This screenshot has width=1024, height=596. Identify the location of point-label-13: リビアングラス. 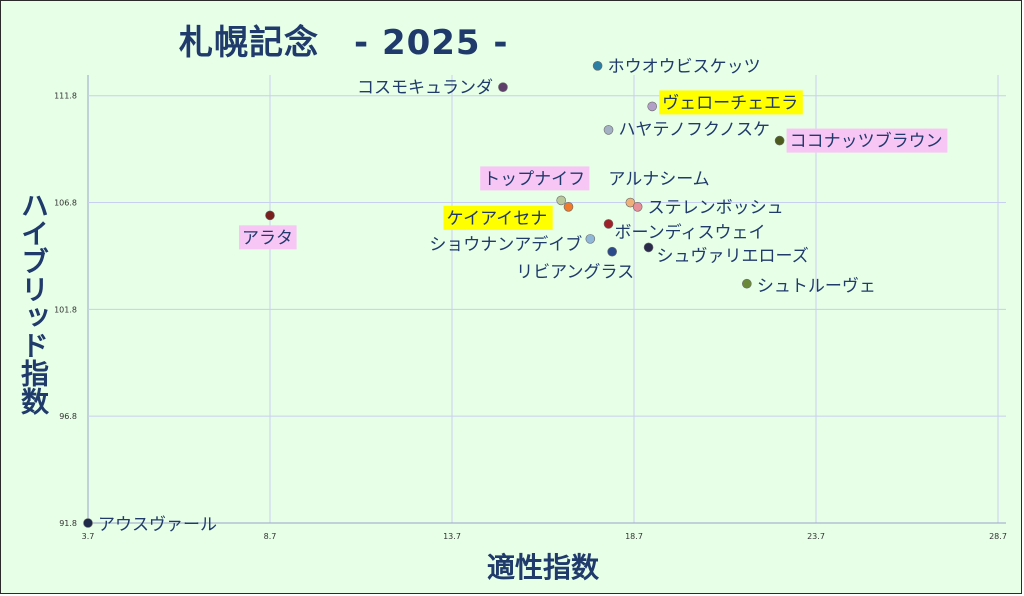
(575, 273).